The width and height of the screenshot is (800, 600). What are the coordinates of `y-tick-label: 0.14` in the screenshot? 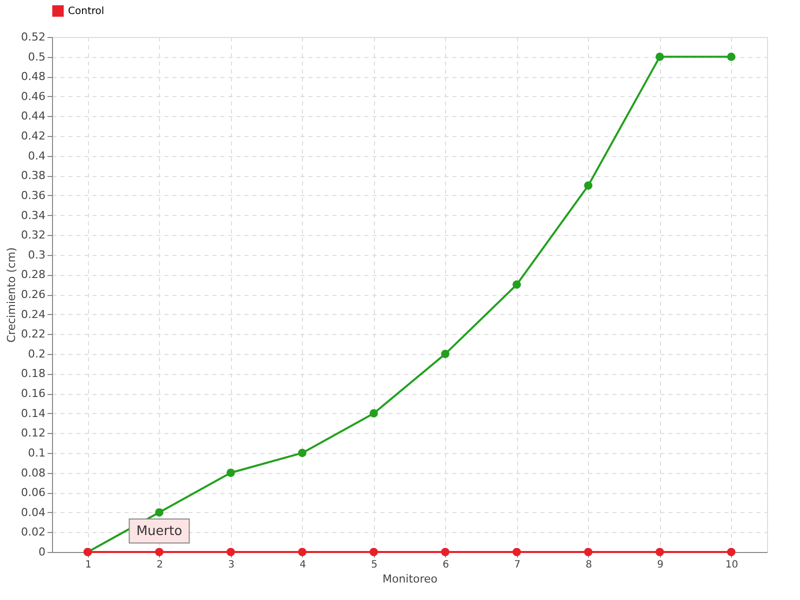 It's located at (33, 413).